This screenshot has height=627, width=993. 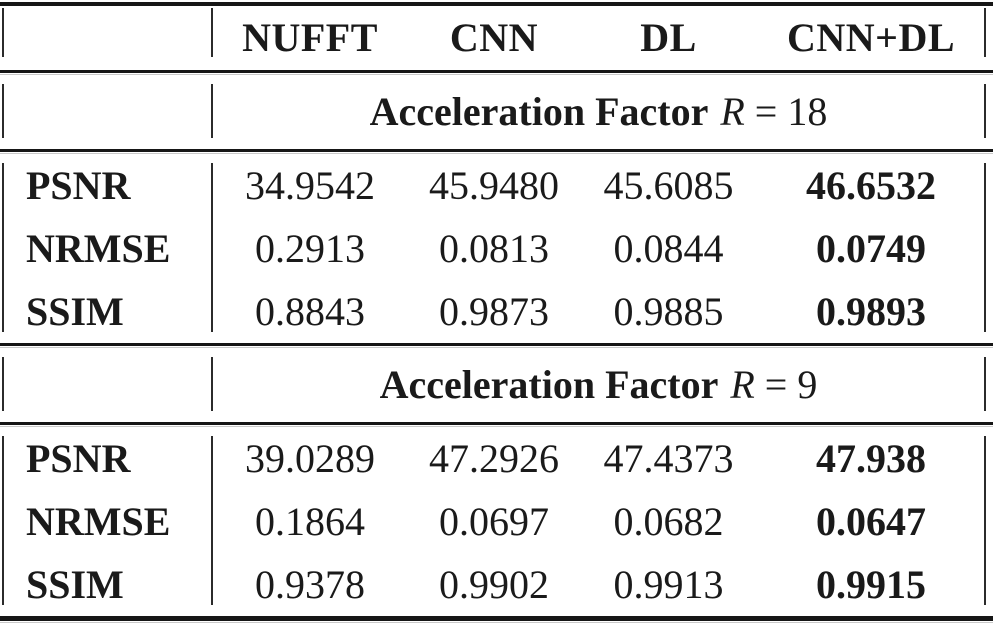 I want to click on metric-value-best: 0.0647, so click(x=871, y=521).